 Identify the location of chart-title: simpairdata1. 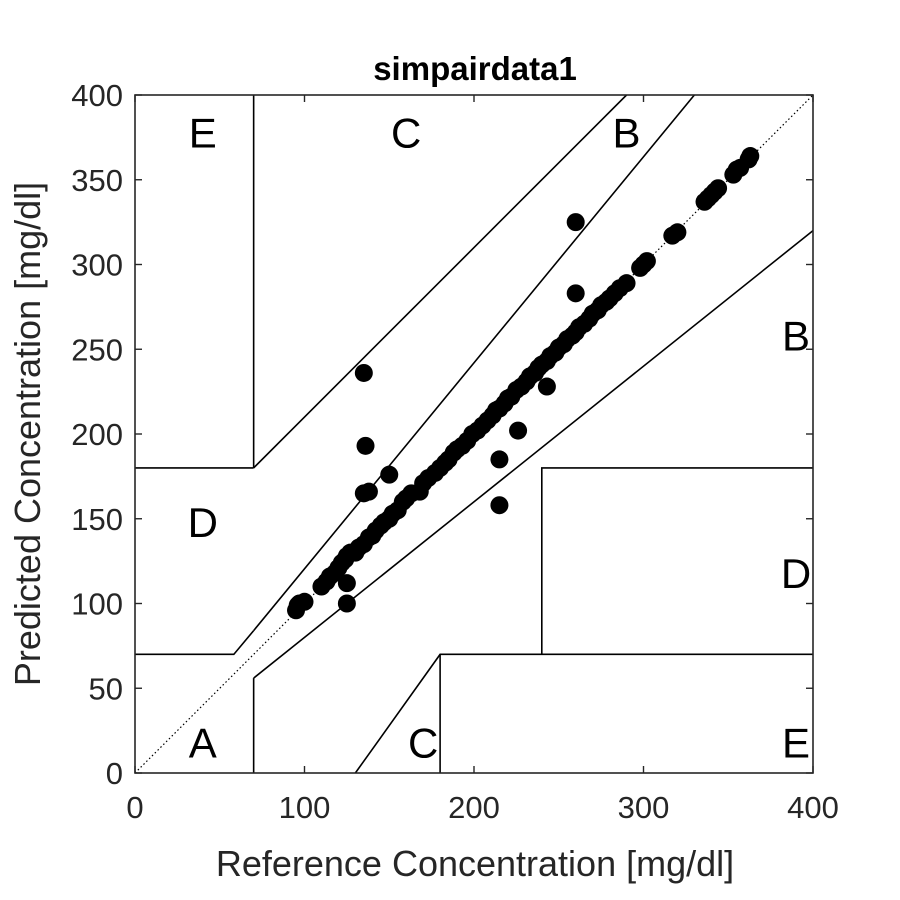
(475, 68).